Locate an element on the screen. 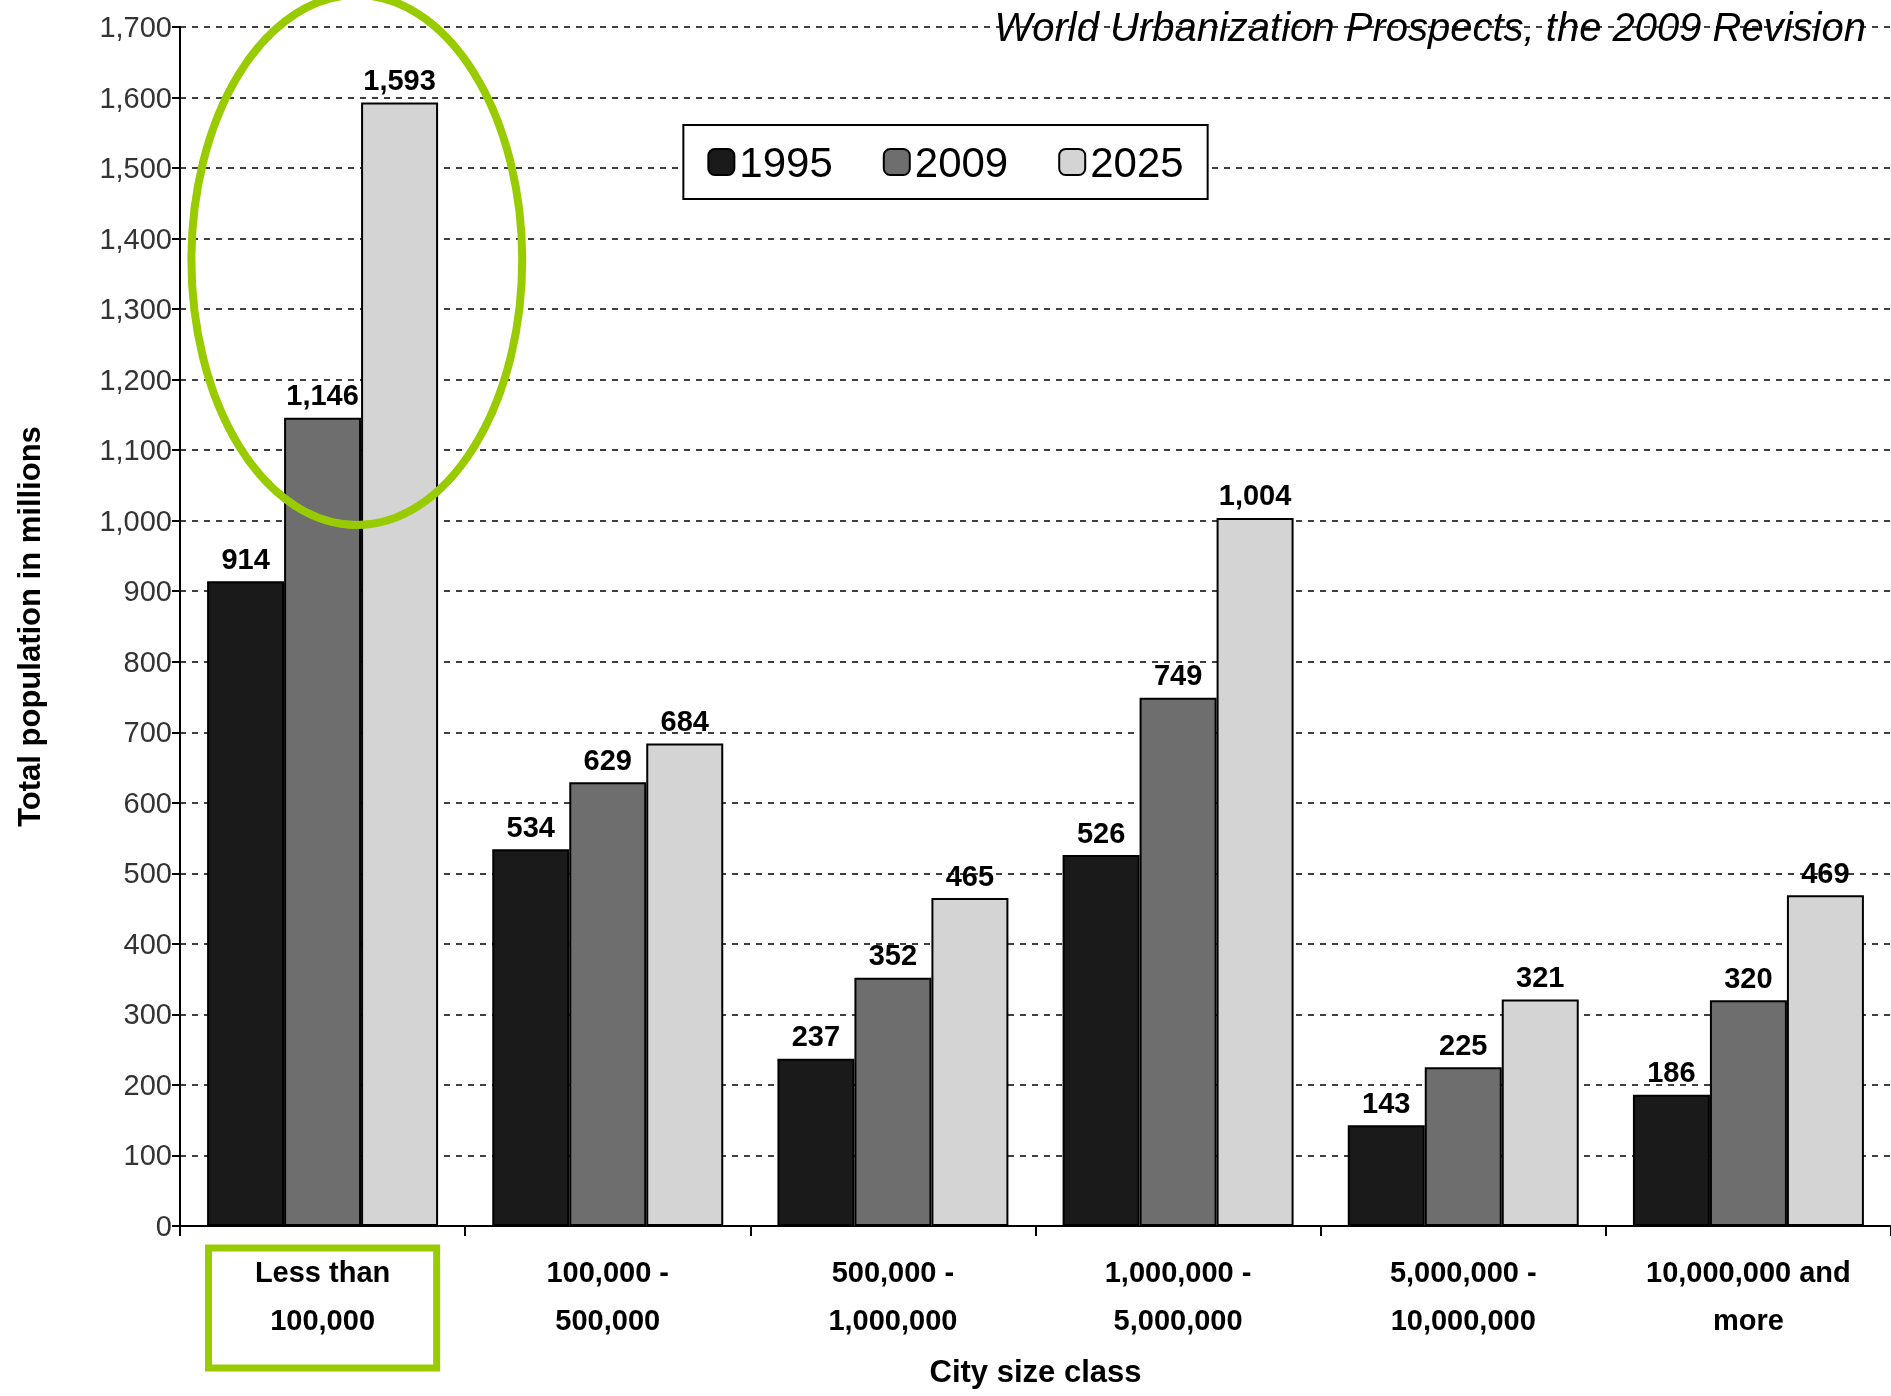 The height and width of the screenshot is (1396, 1891). y-tick-label: 100 is located at coordinates (147, 1155).